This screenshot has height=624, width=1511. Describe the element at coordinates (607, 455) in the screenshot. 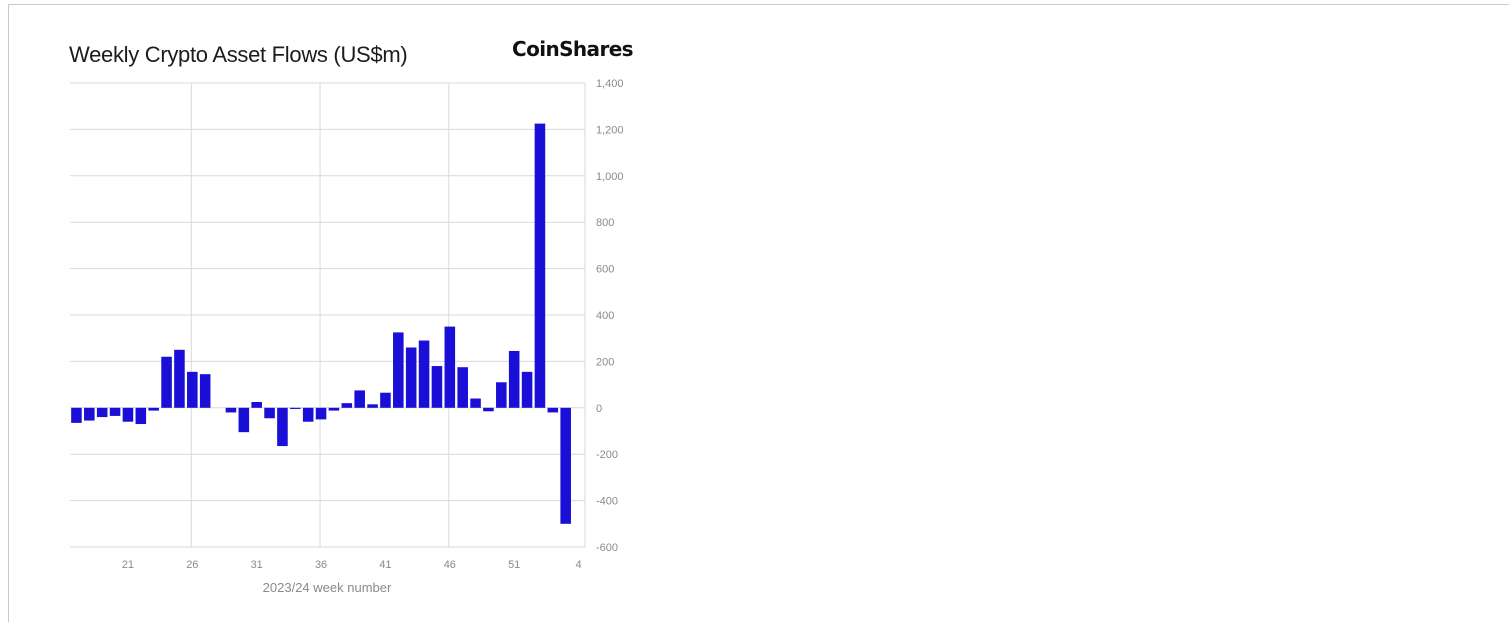

I see `y-tick-label: -200` at that location.